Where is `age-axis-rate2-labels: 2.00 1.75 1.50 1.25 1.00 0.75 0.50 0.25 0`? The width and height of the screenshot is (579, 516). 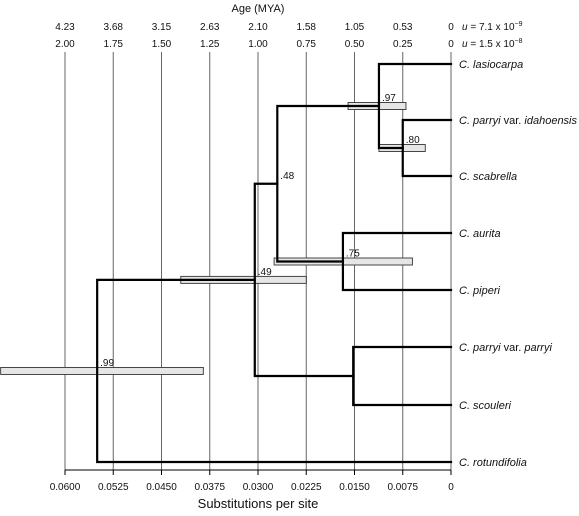 age-axis-rate2-labels: 2.00 1.75 1.50 1.25 1.00 0.75 0.50 0.25 0 is located at coordinates (254, 44).